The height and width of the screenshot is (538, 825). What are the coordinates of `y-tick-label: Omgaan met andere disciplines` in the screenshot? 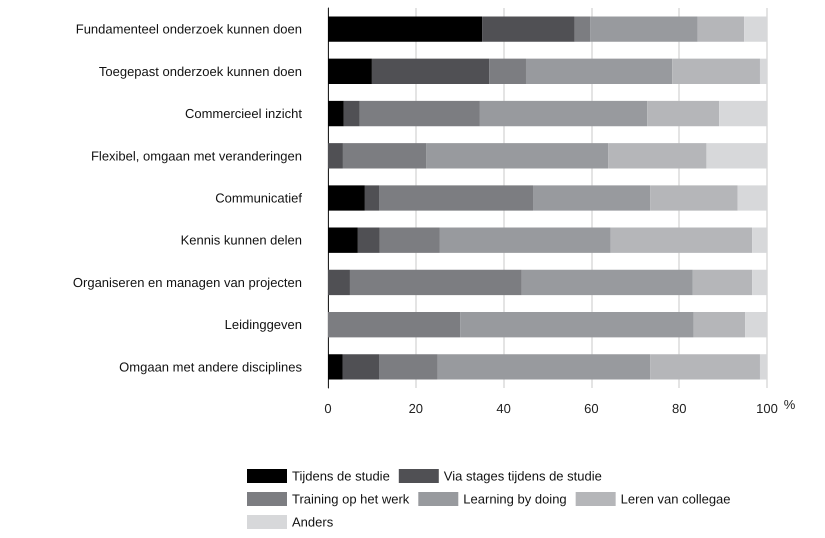 It's located at (210, 366).